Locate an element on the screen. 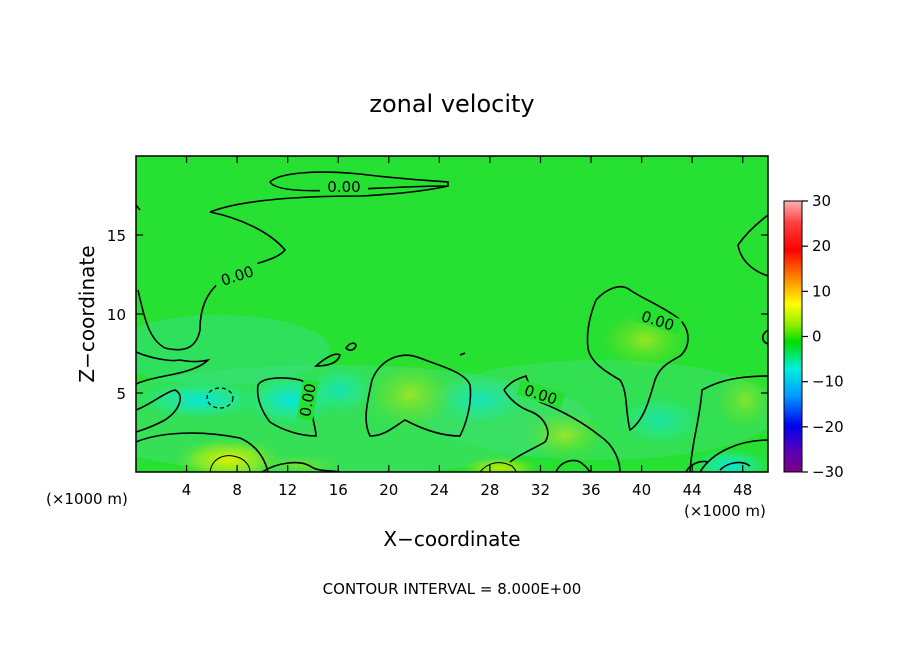 The width and height of the screenshot is (904, 654). colorbar-ticks: 30 20 10 0 −10 −20 −30 is located at coordinates (823, 336).